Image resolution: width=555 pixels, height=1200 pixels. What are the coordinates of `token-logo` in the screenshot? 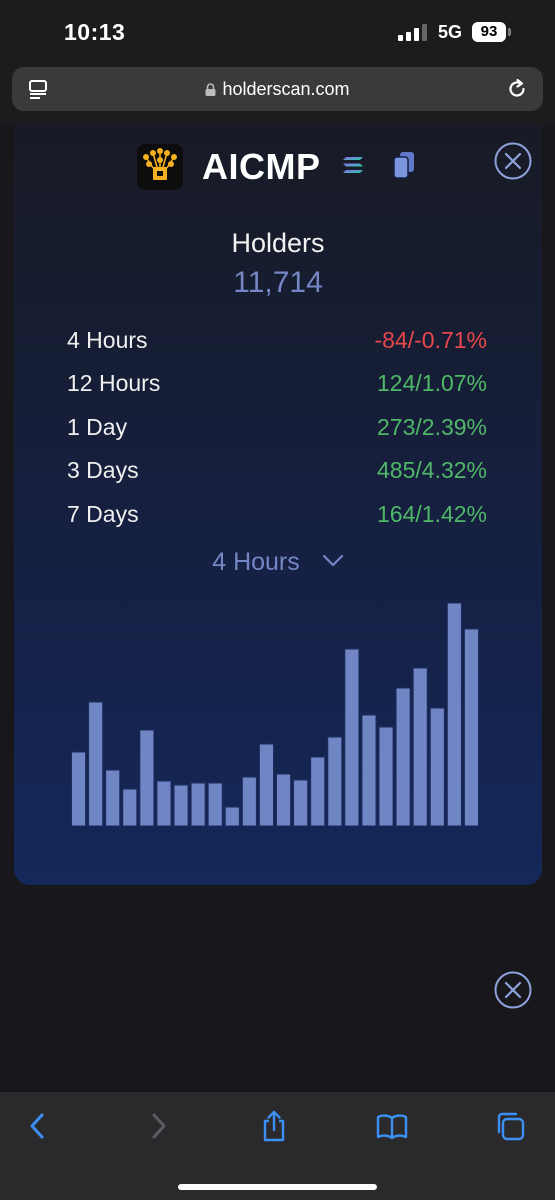 It's located at (160, 167).